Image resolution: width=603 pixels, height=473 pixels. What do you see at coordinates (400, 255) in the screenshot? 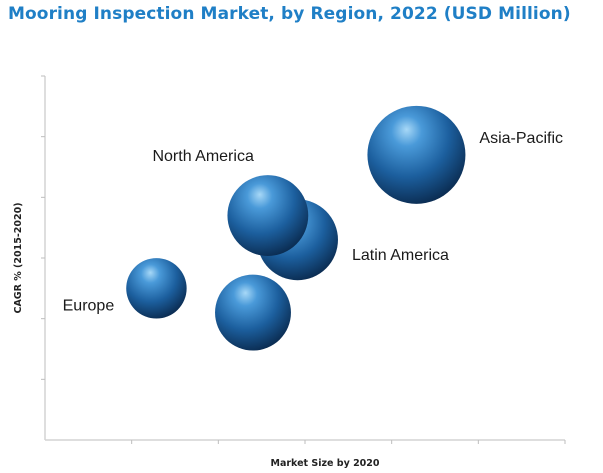
I see `bubble-label-latin-america: Latin America` at bounding box center [400, 255].